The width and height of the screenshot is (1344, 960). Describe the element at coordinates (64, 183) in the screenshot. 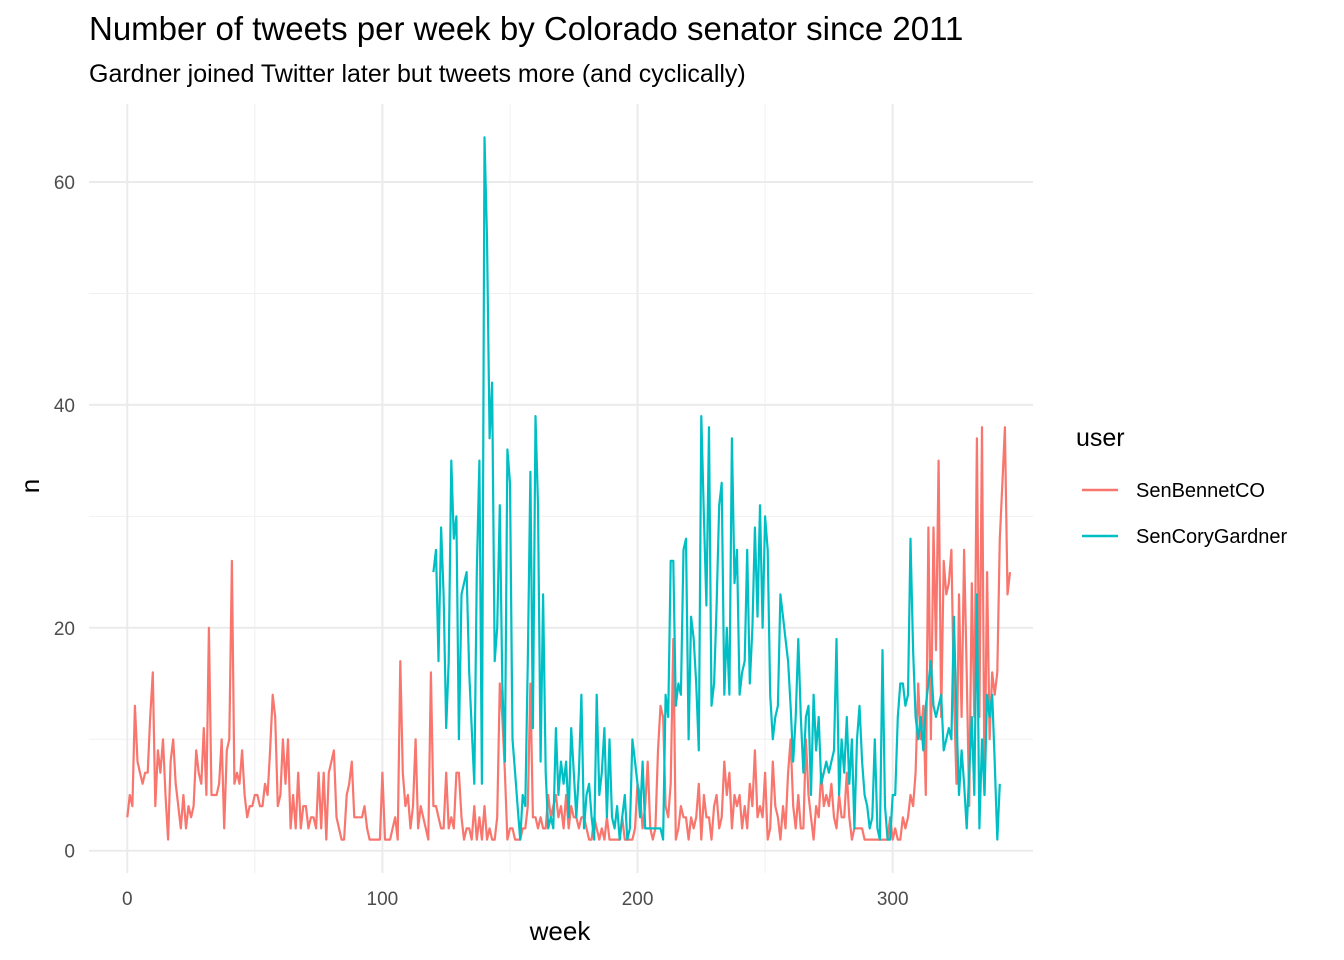

I see `y-tick-label: 60` at that location.